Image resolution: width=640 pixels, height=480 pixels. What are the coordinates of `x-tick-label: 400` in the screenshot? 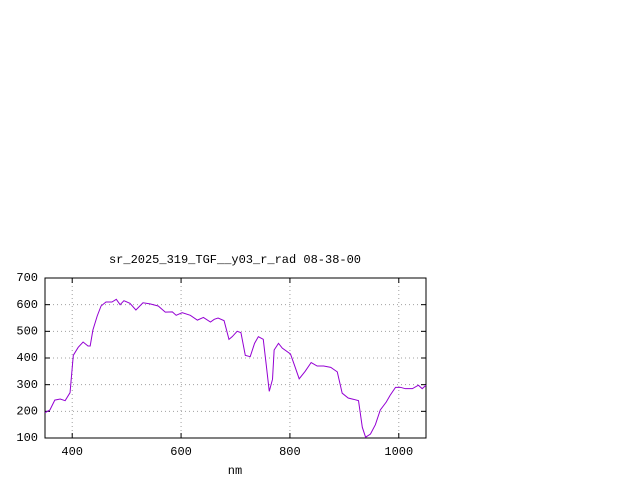 It's located at (72, 452).